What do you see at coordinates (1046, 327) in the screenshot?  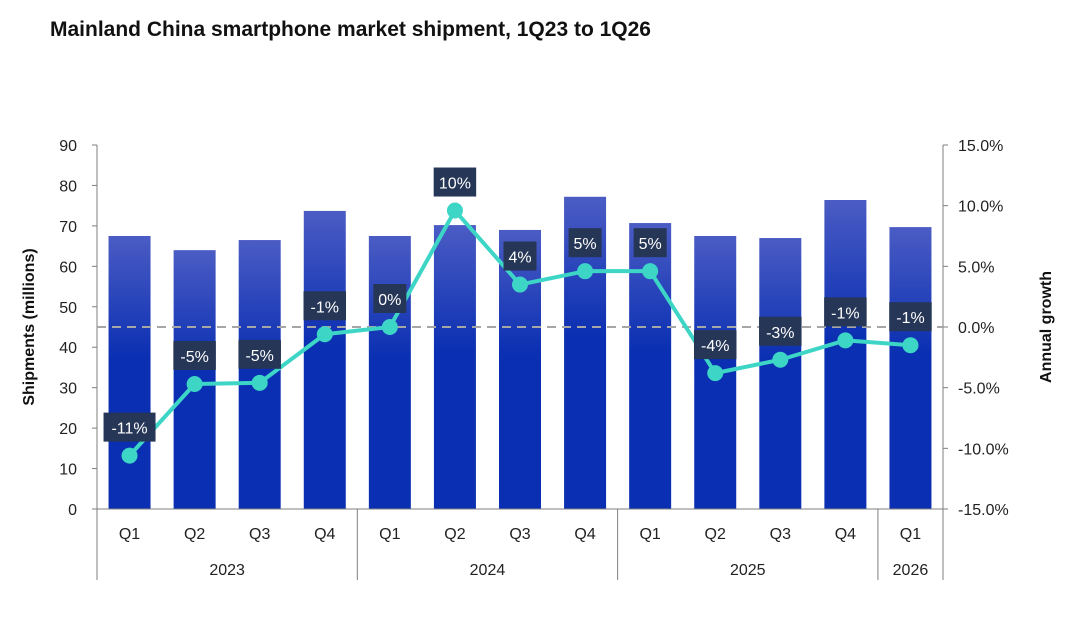 I see `y2-axis-title: Annual growth` at bounding box center [1046, 327].